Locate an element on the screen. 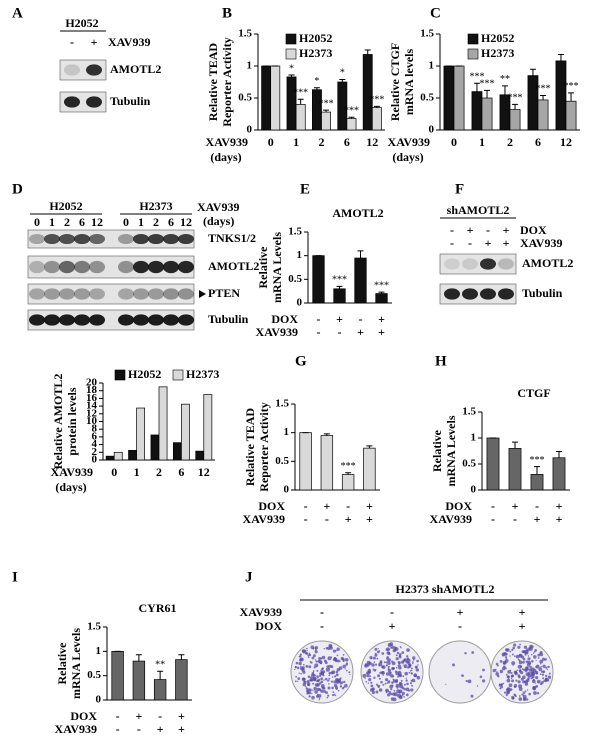  x-tick-label: 2 is located at coordinates (510, 142).